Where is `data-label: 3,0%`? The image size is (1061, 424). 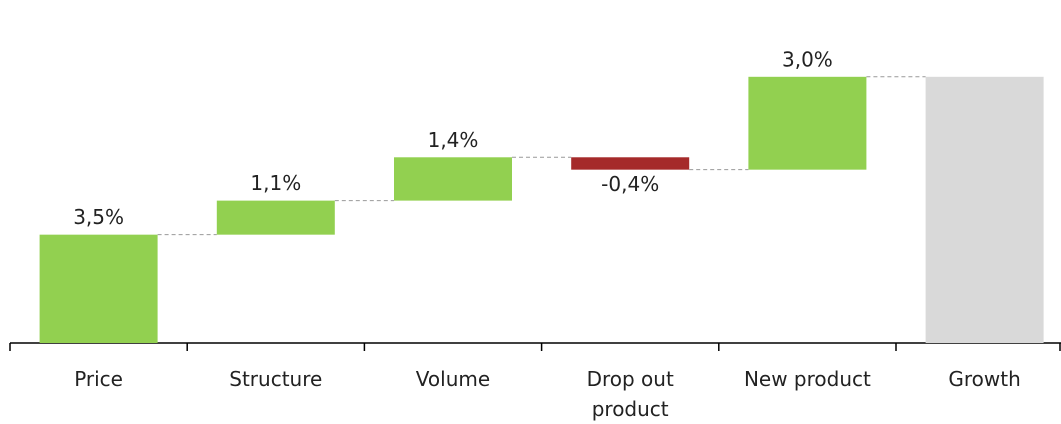 data-label: 3,0% is located at coordinates (807, 59).